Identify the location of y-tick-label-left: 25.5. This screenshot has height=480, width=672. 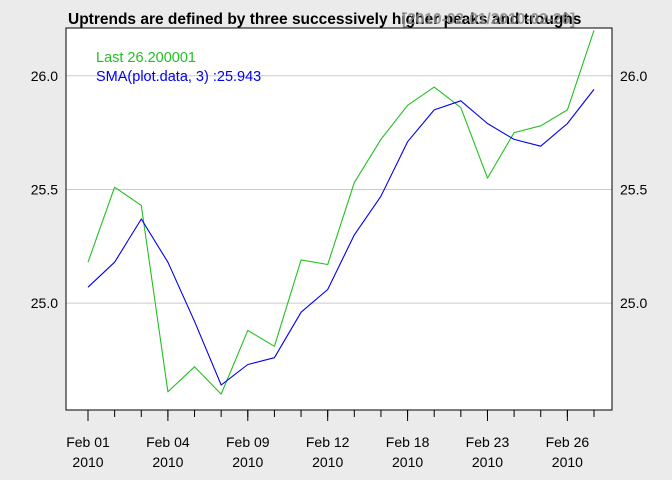
(44, 189).